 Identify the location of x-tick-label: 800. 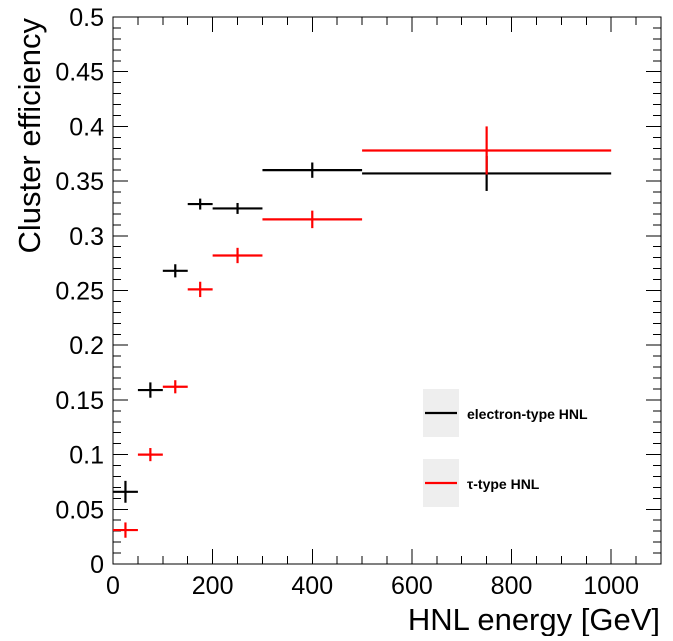
(512, 586).